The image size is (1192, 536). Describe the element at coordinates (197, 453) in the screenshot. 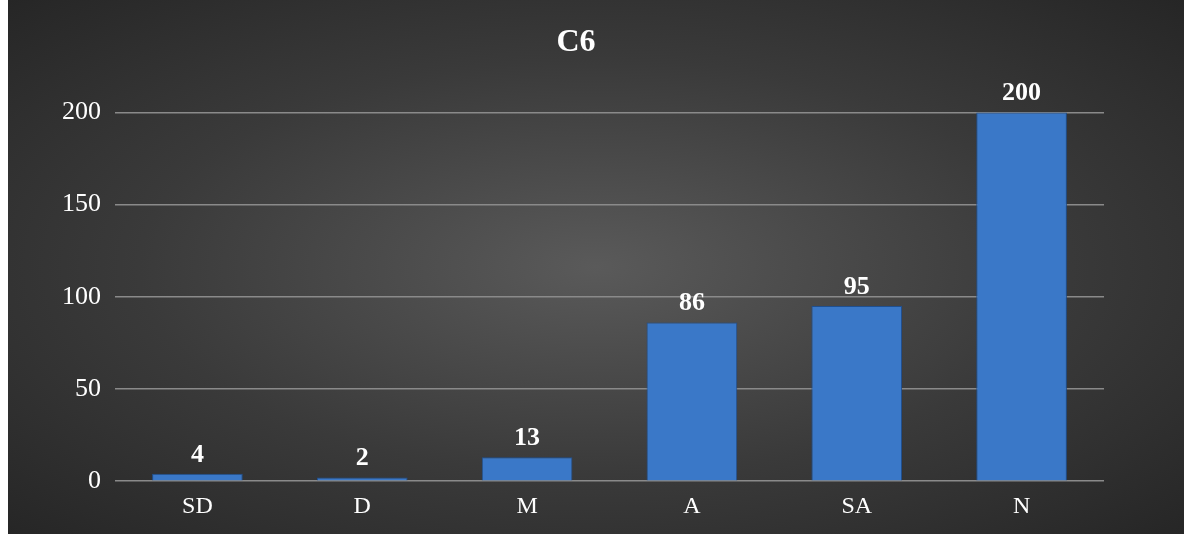

I see `data-label: 4` at that location.